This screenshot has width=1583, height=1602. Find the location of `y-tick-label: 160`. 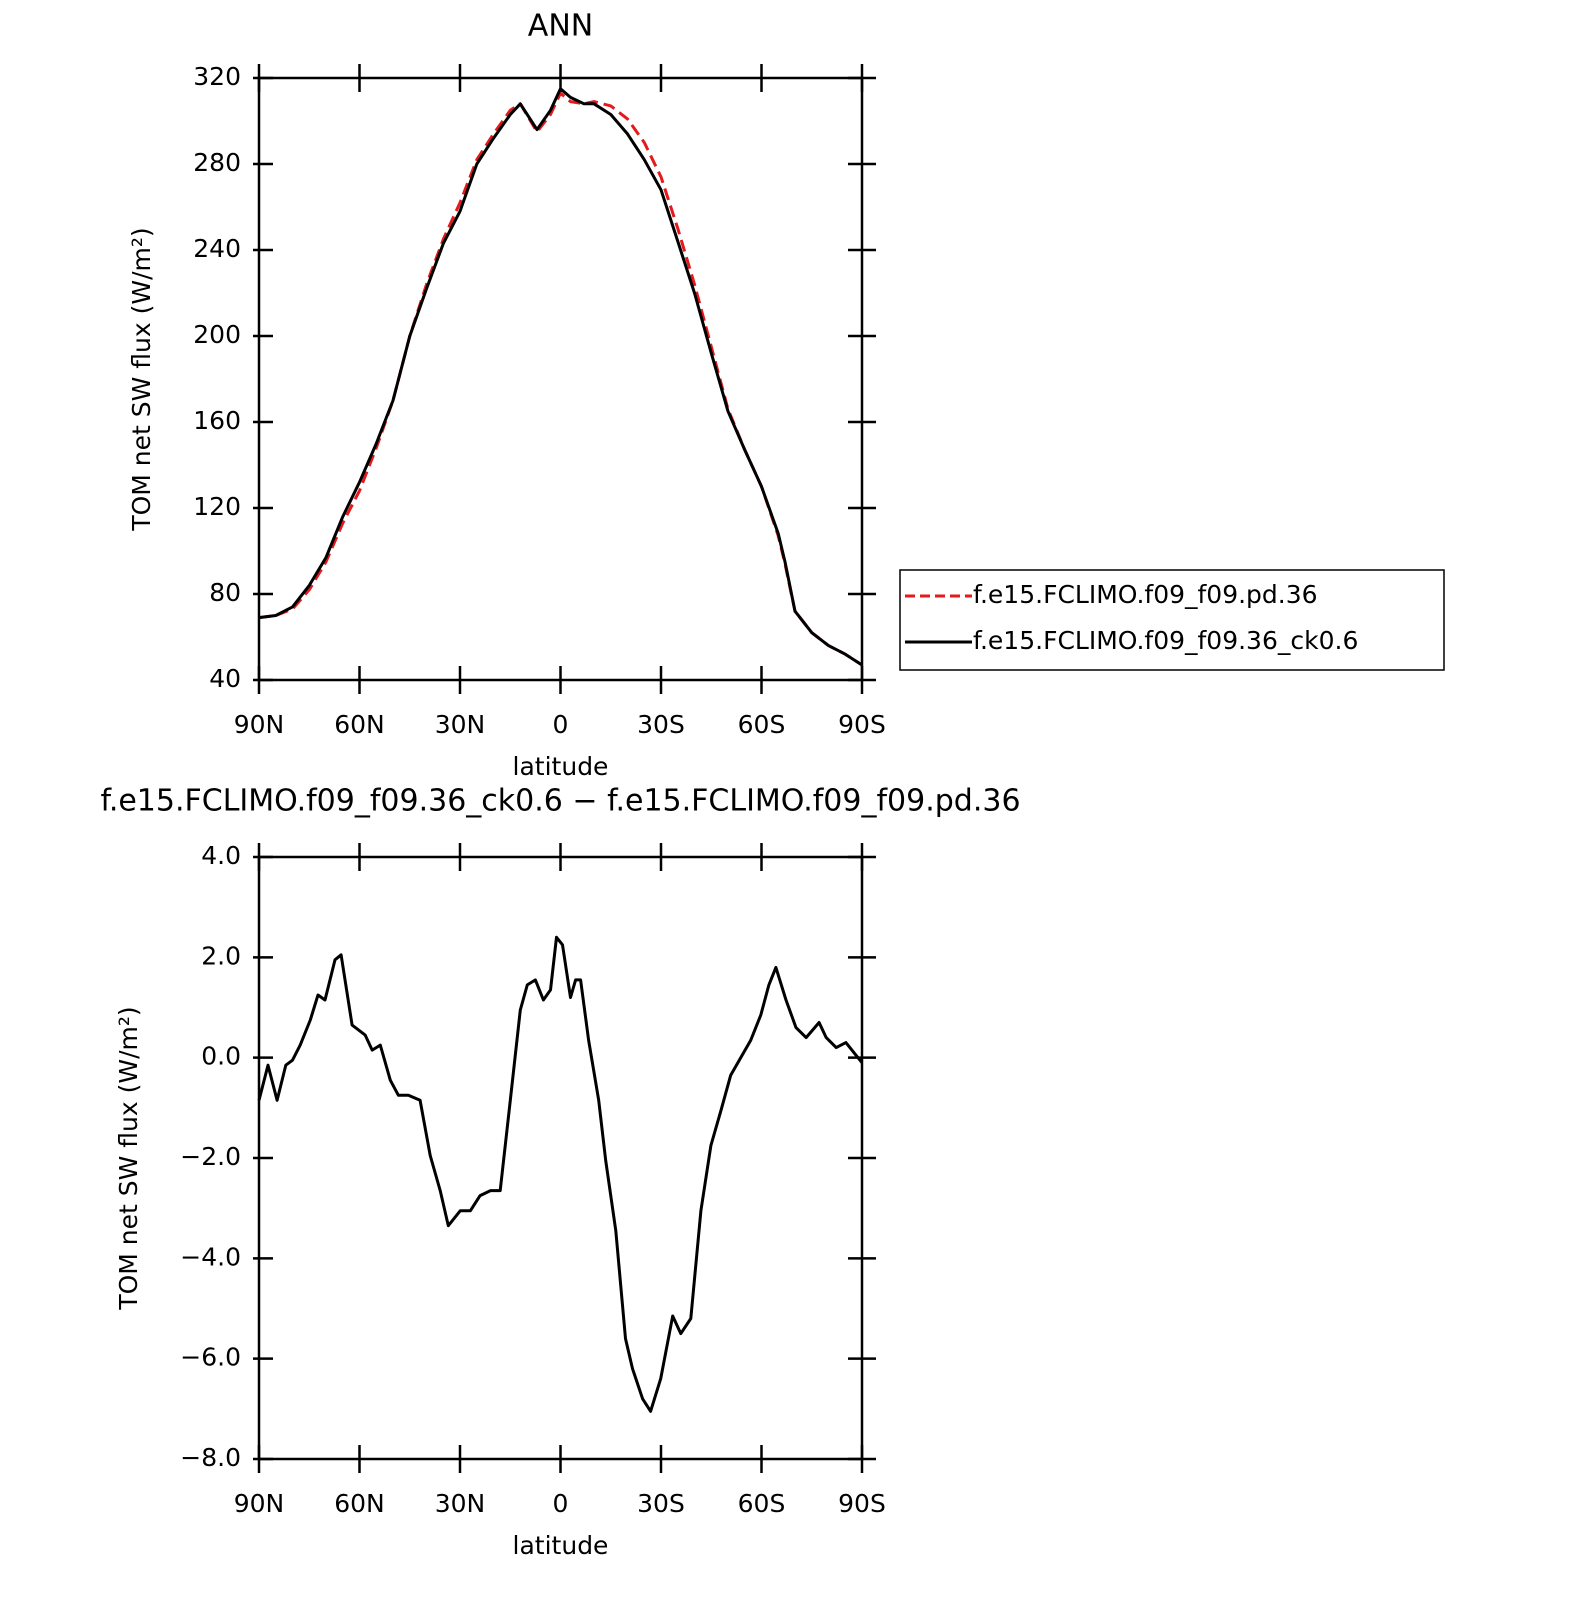

y-tick-label: 160 is located at coordinates (217, 420).